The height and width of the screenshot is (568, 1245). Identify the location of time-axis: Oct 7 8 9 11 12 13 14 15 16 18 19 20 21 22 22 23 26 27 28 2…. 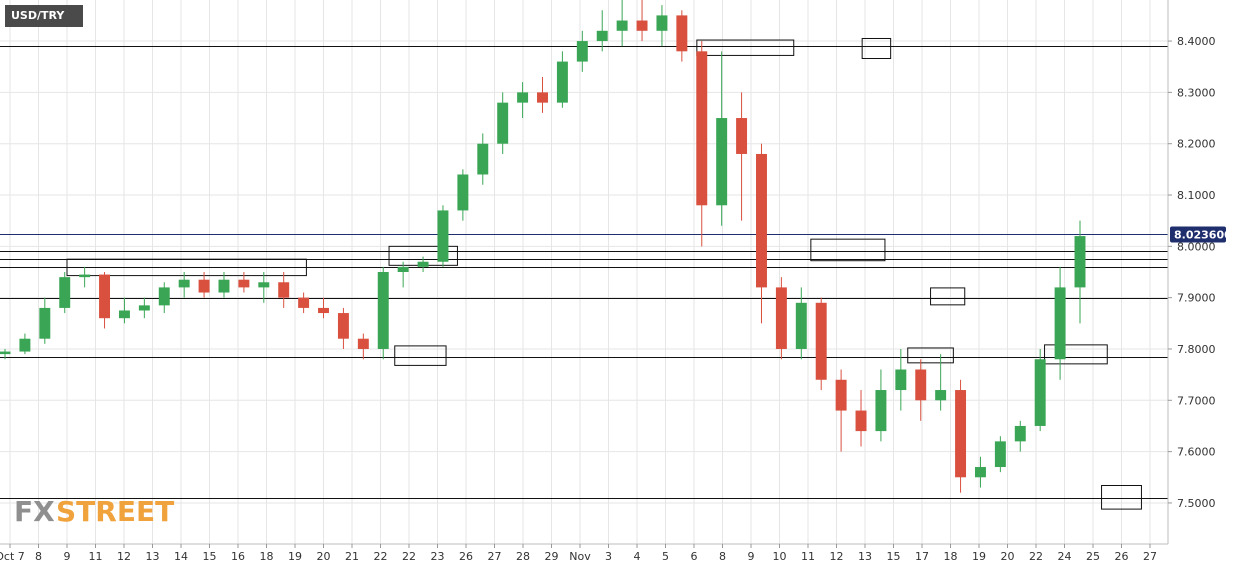
(578, 553).